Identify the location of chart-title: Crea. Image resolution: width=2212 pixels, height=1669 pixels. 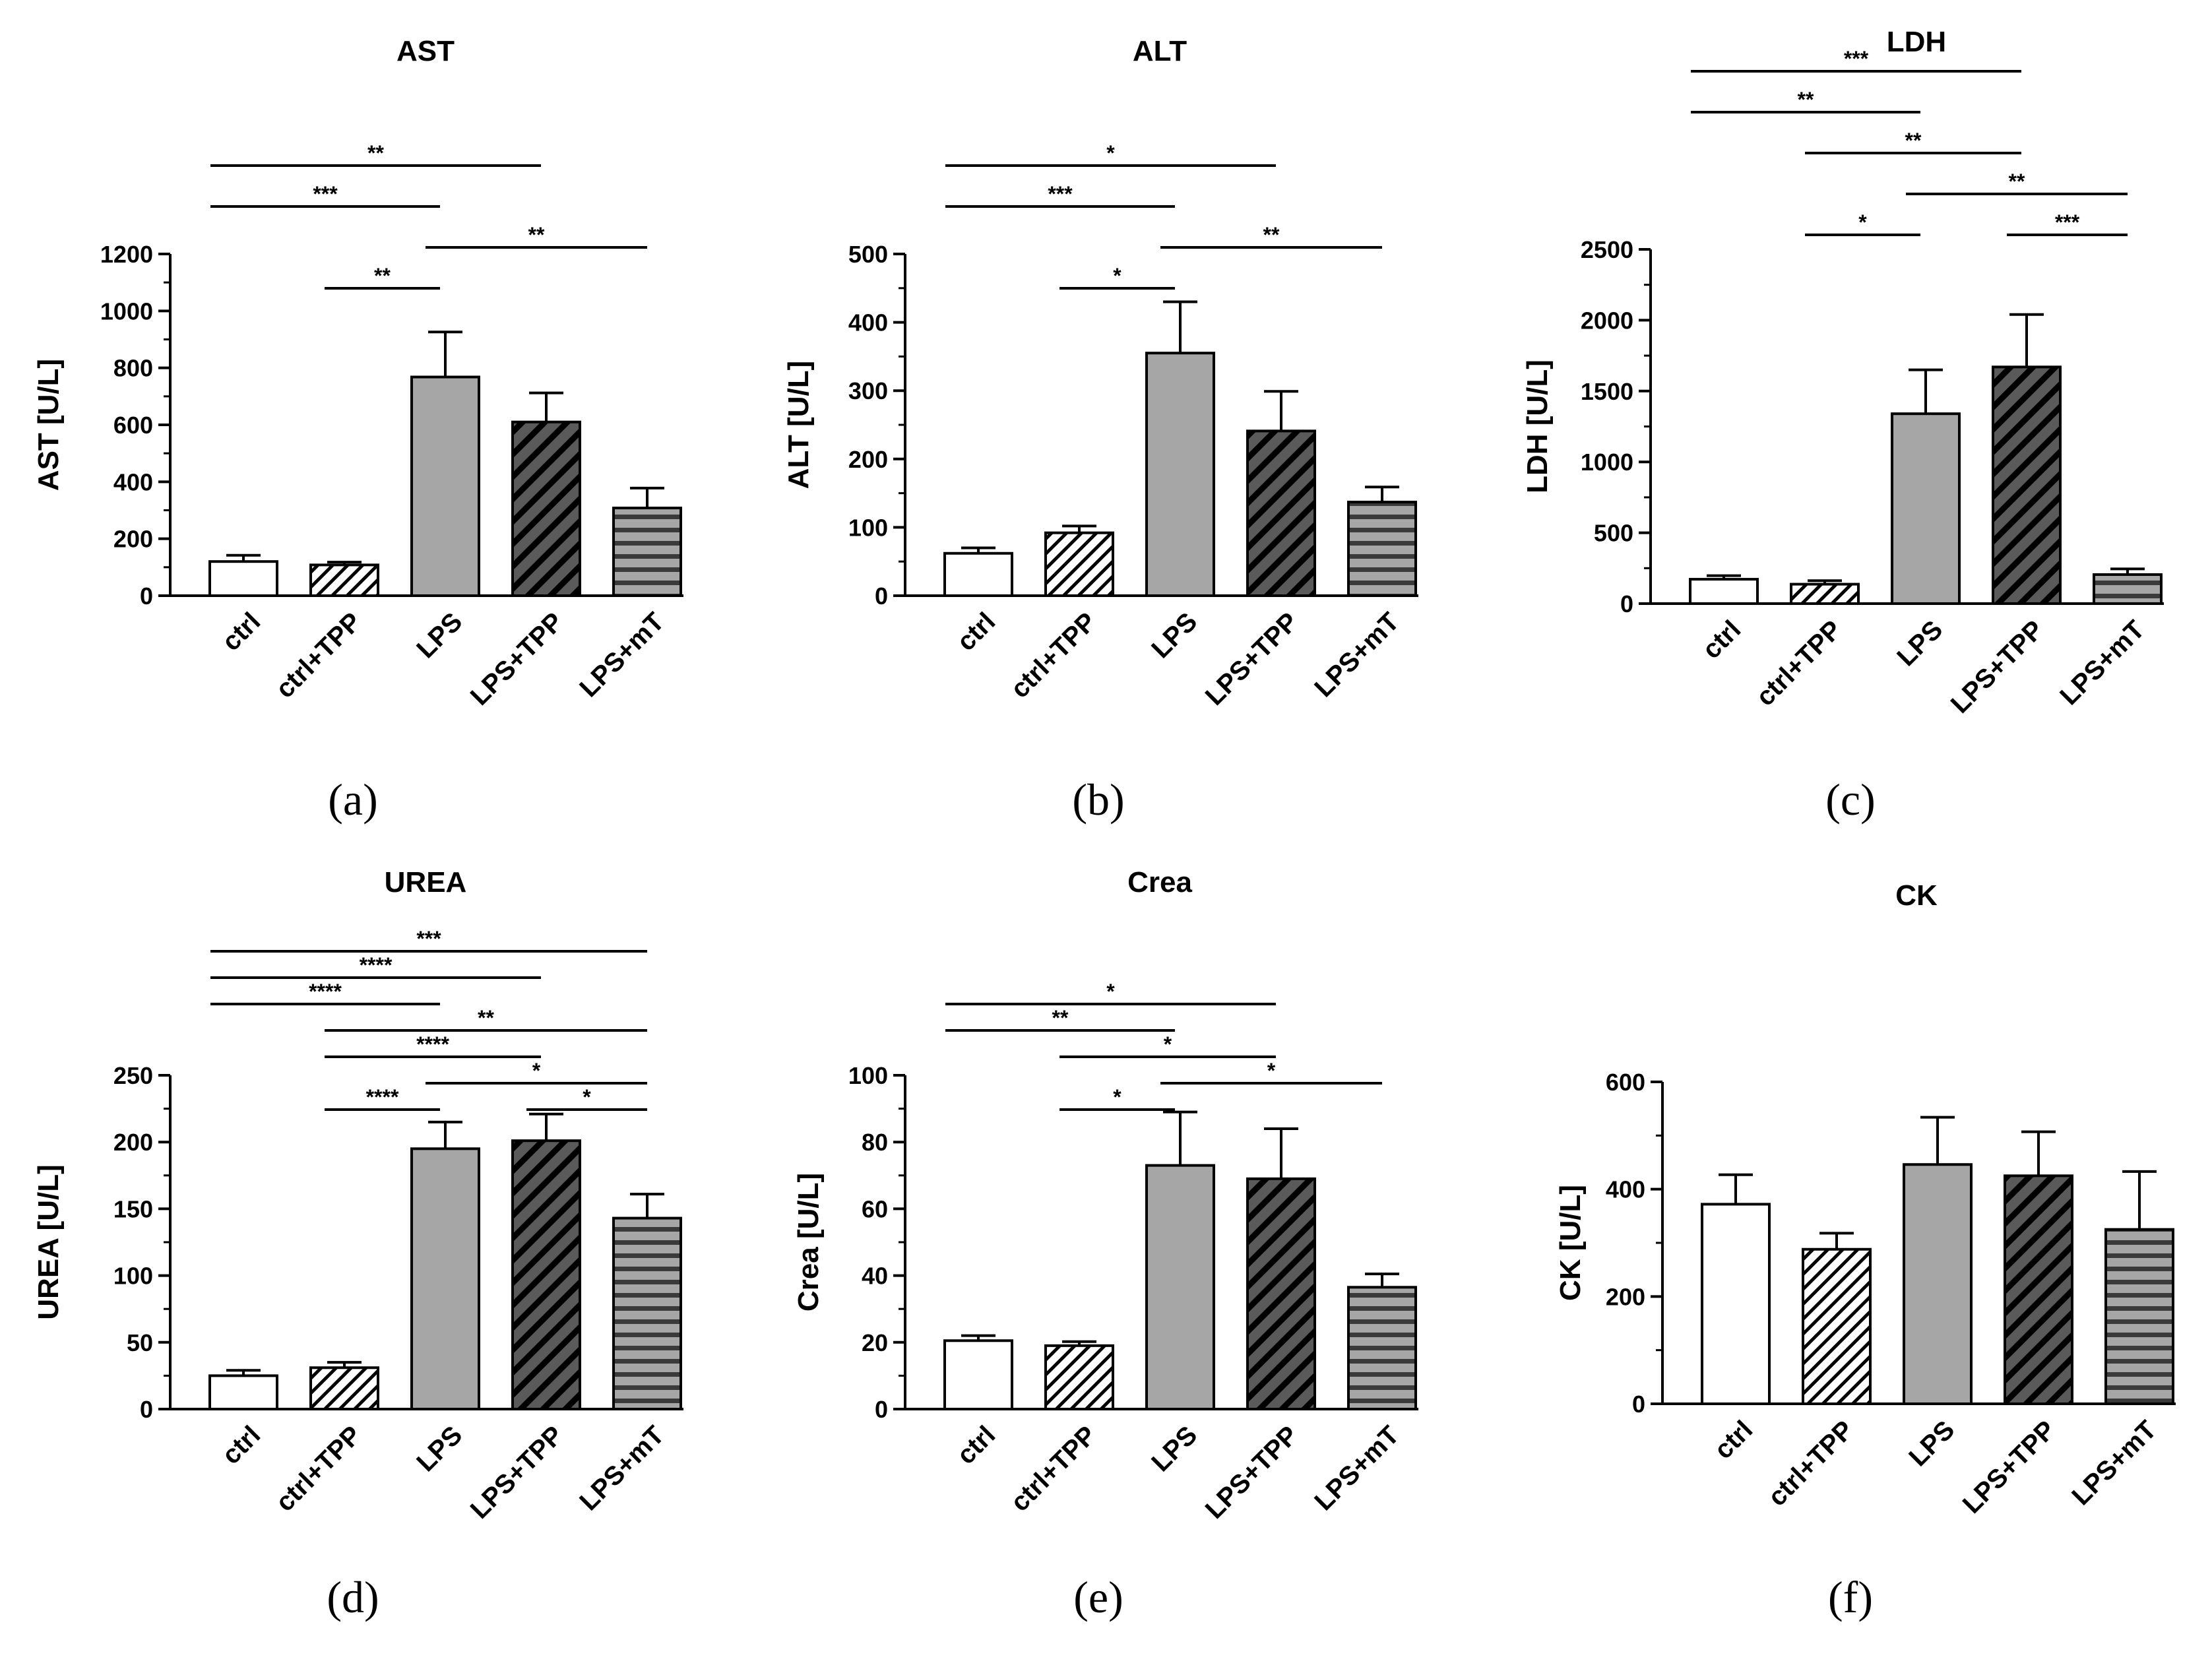
(1159, 882).